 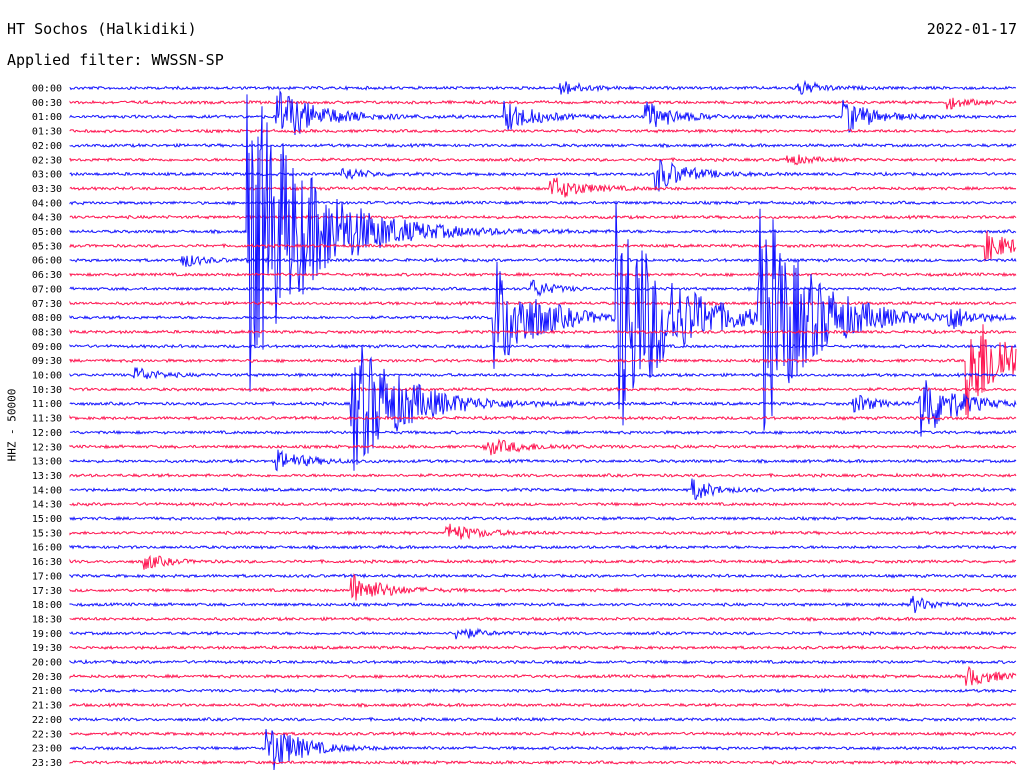 I want to click on row-time-label: 03:30, so click(x=47, y=189).